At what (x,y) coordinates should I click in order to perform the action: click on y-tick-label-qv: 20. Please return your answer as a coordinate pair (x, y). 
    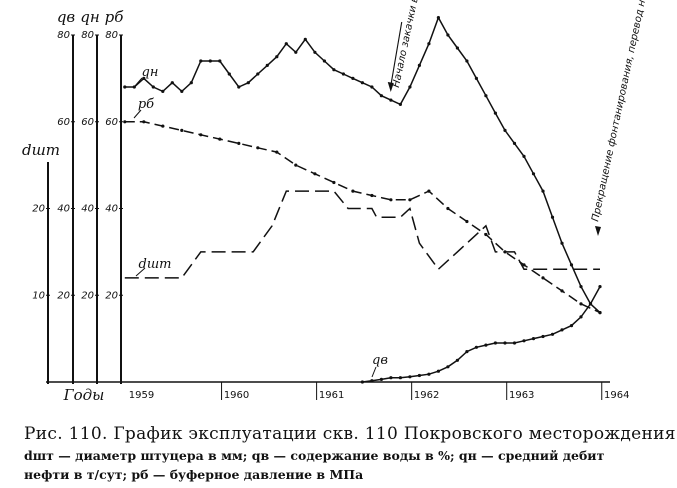
    Looking at the image, I should click on (63, 295).